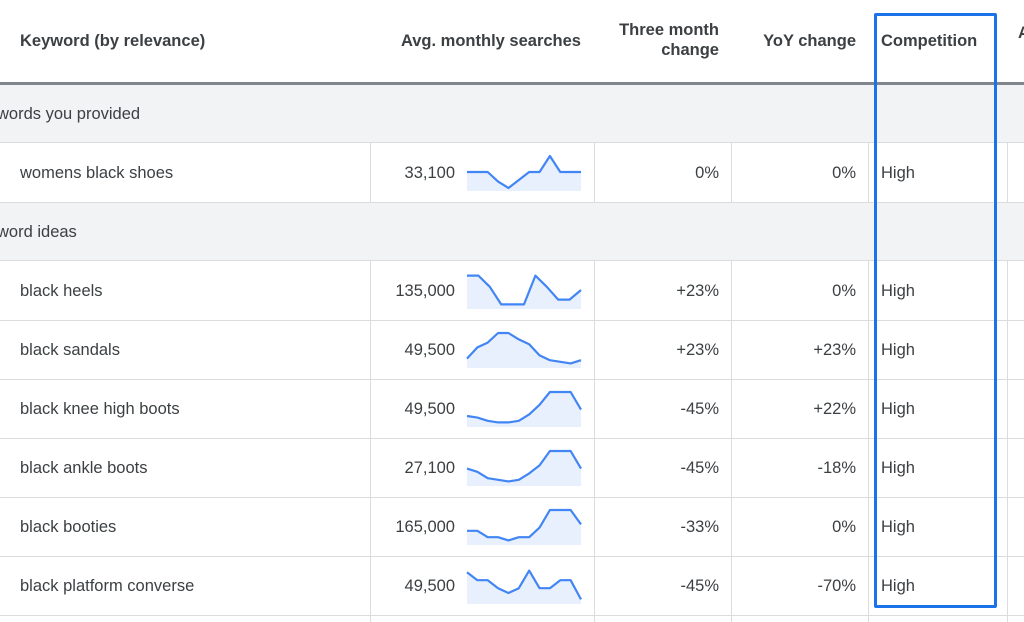 Image resolution: width=1024 pixels, height=622 pixels. What do you see at coordinates (61, 291) in the screenshot?
I see `keyword-cell: black heels` at bounding box center [61, 291].